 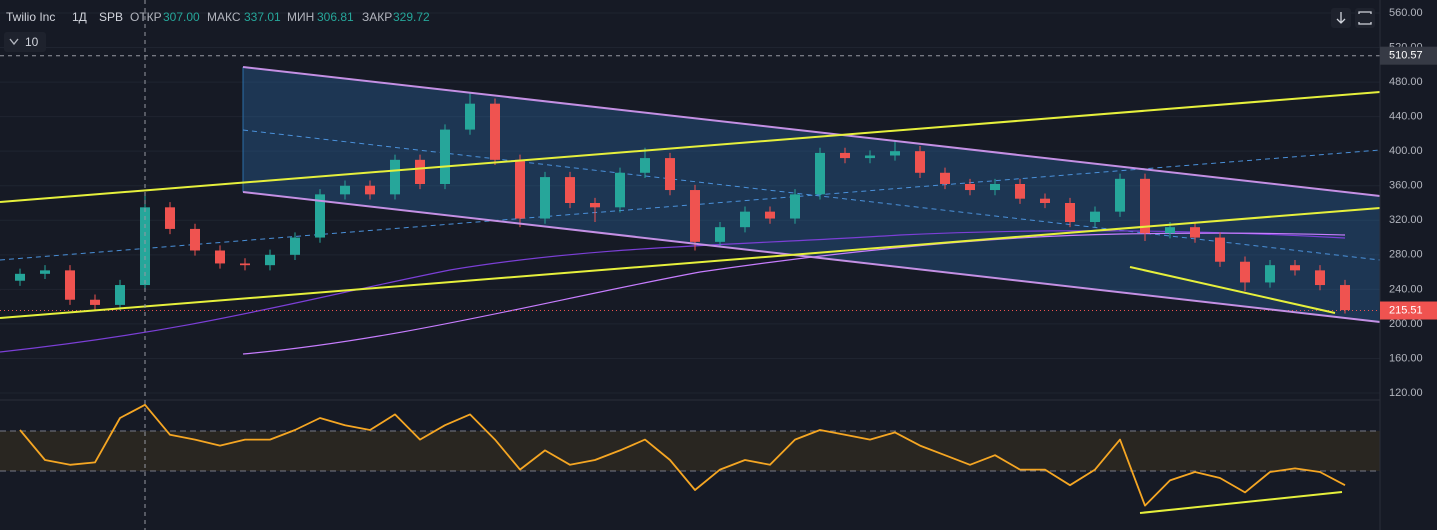 What do you see at coordinates (1406, 13) in the screenshot?
I see `y-tick-label: 560.00` at bounding box center [1406, 13].